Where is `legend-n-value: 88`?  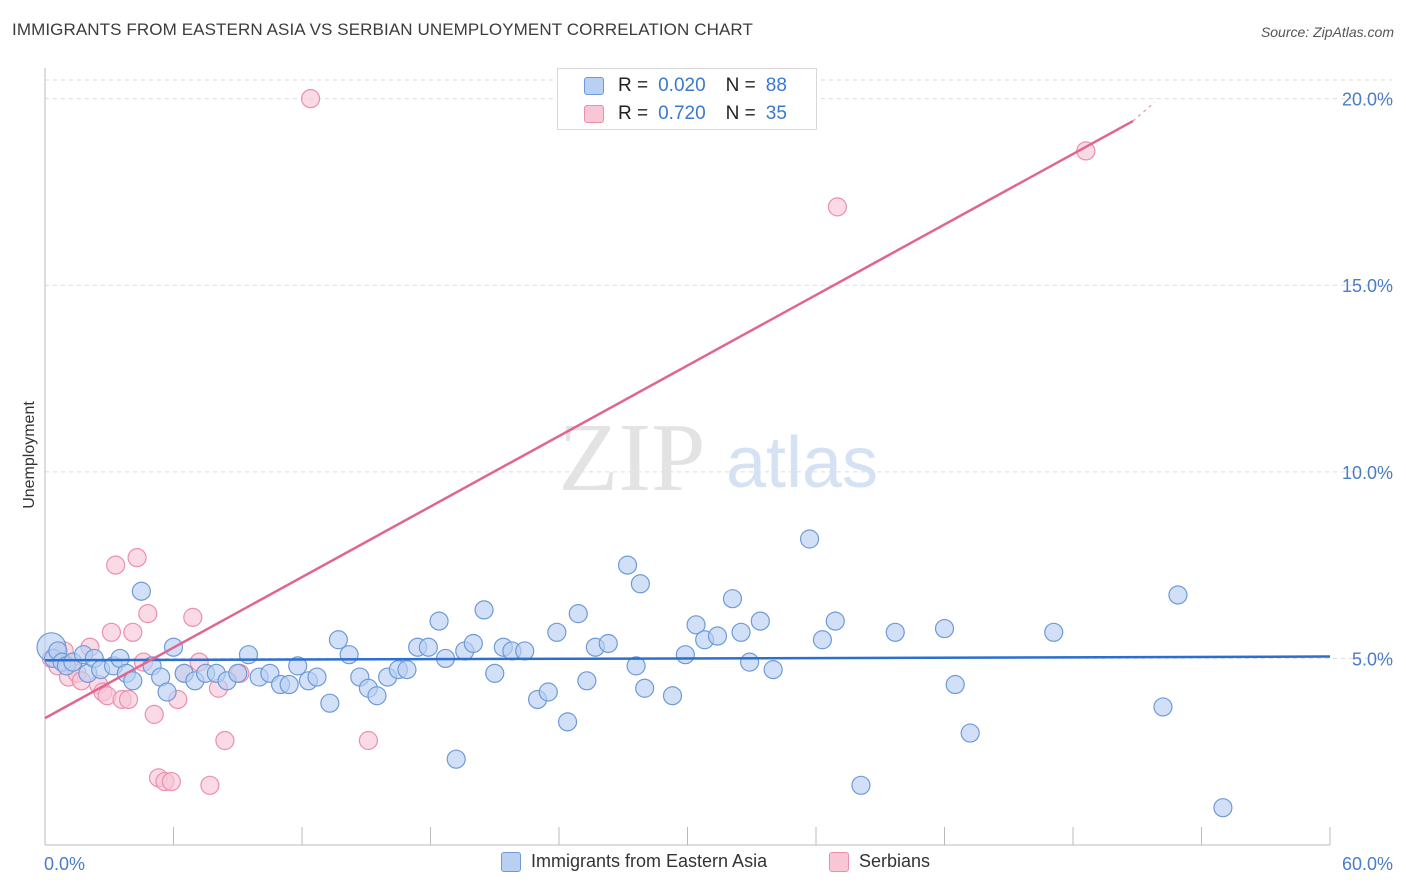
legend-n-value: 88 is located at coordinates (776, 85).